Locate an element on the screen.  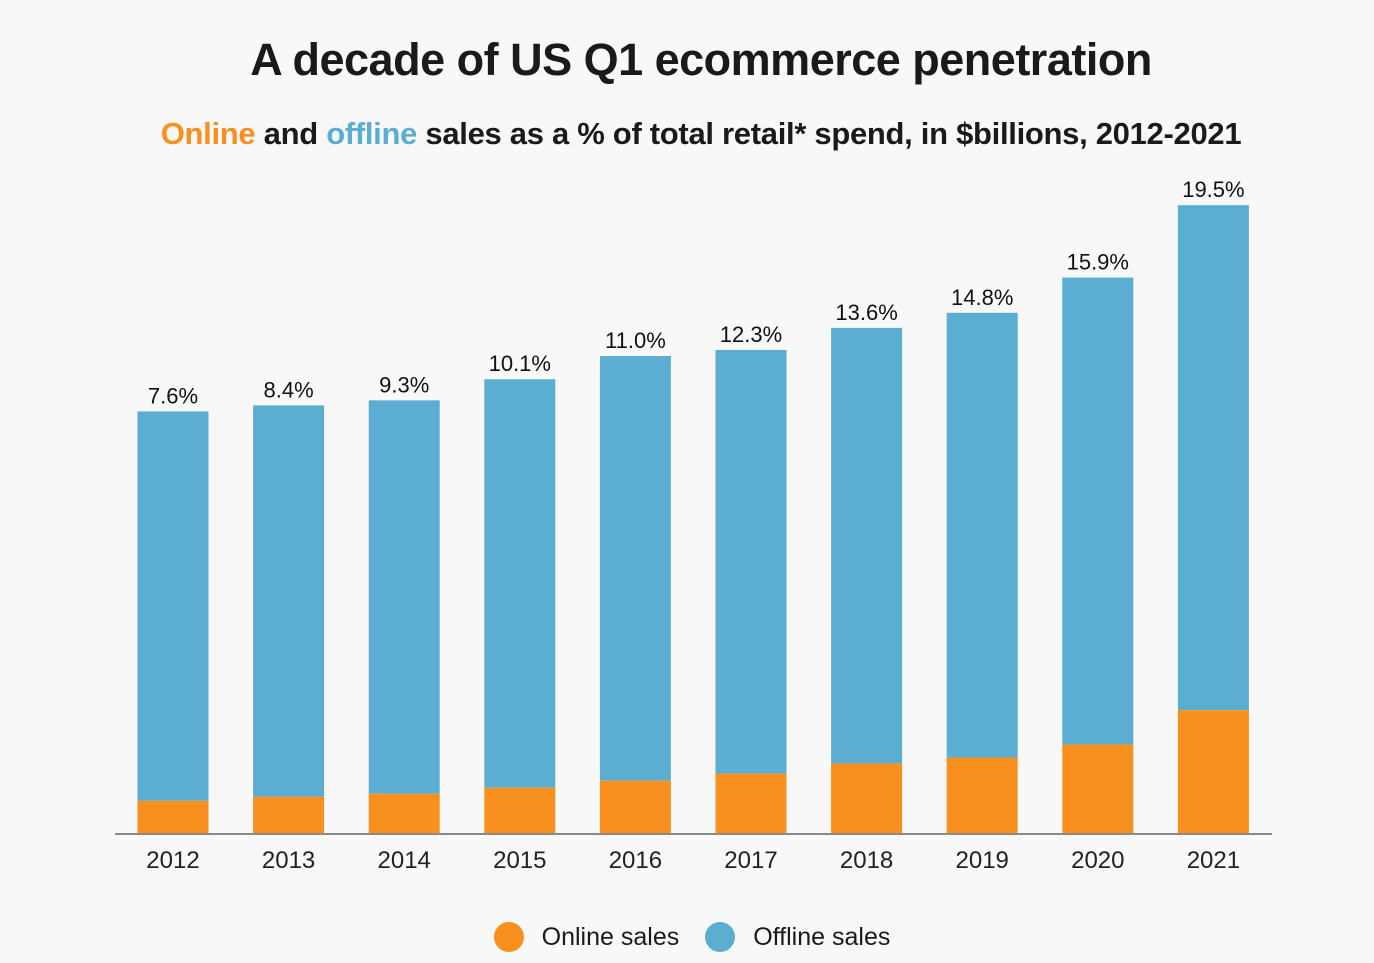
bar-online-2016 is located at coordinates (635, 807).